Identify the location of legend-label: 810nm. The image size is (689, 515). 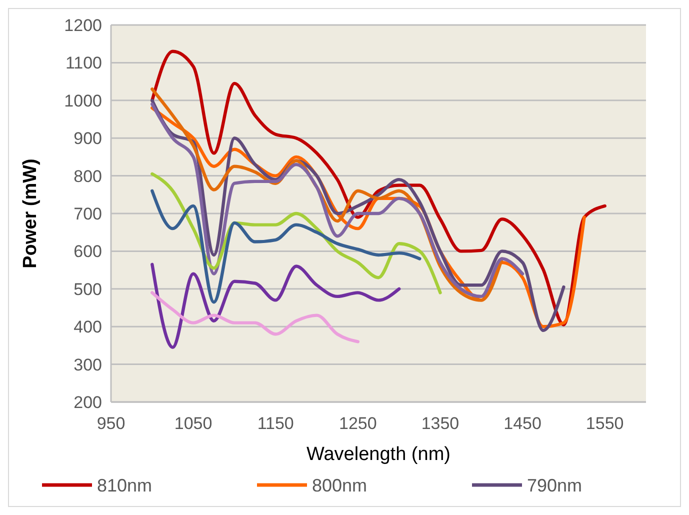
(124, 485).